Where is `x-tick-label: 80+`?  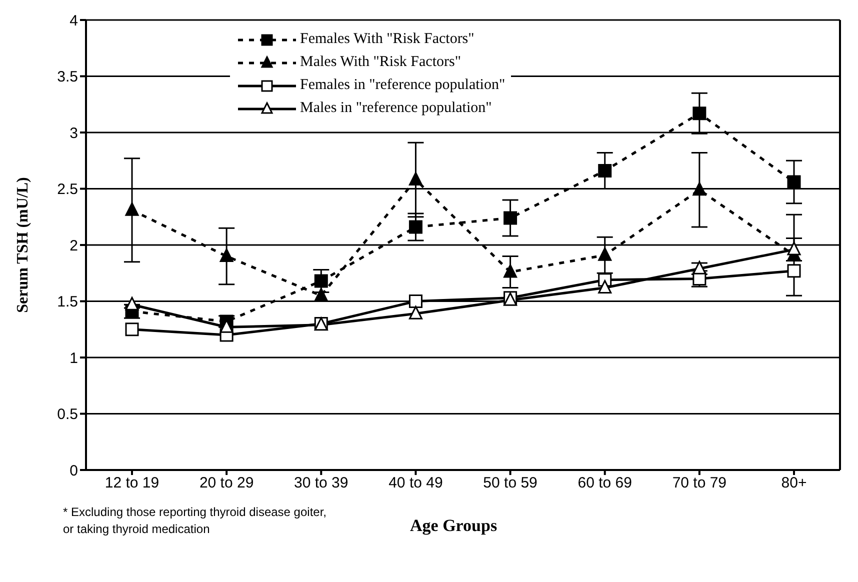
x-tick-label: 80+ is located at coordinates (794, 483).